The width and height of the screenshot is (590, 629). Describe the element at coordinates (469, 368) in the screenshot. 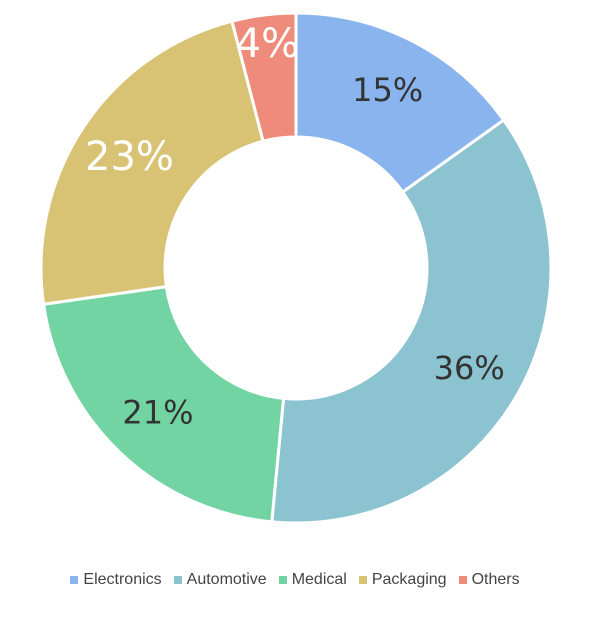

I see `data-label-automotive: 36%` at that location.